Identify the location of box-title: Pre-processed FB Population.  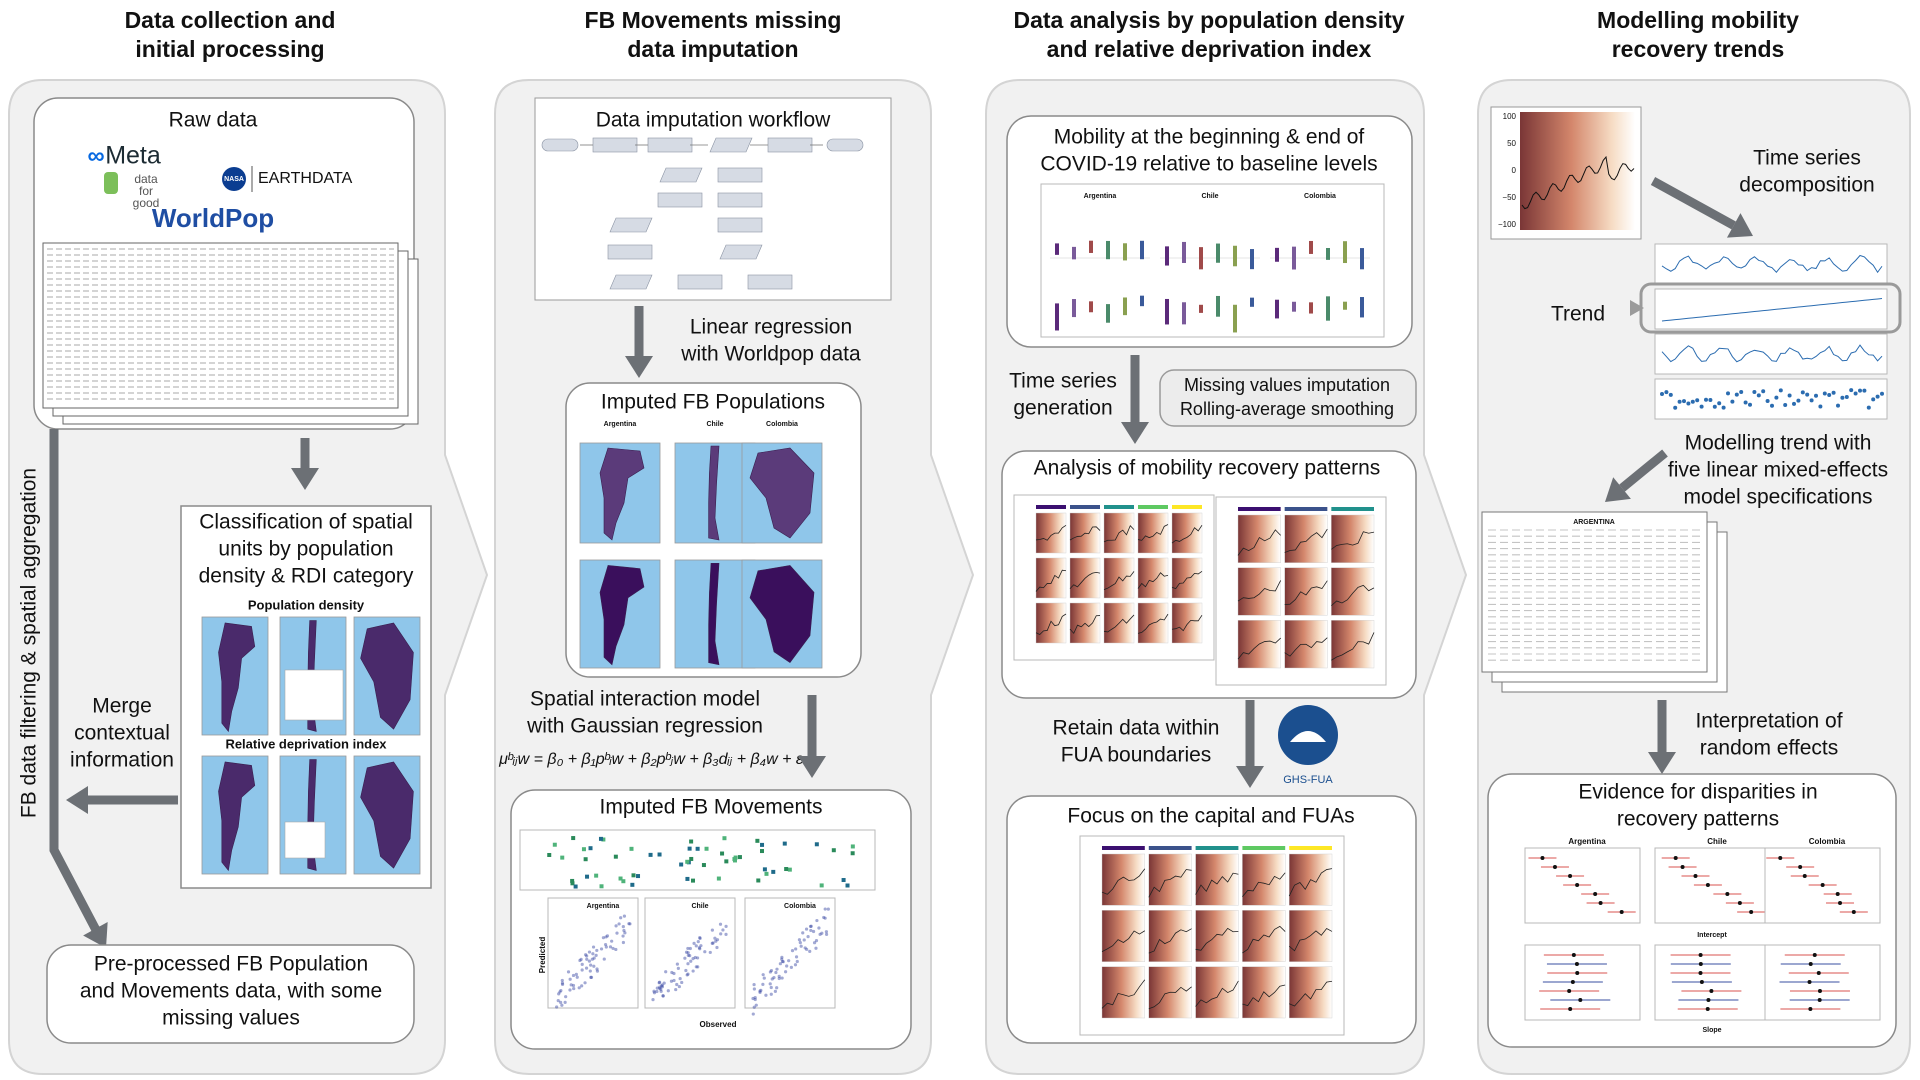
(231, 964).